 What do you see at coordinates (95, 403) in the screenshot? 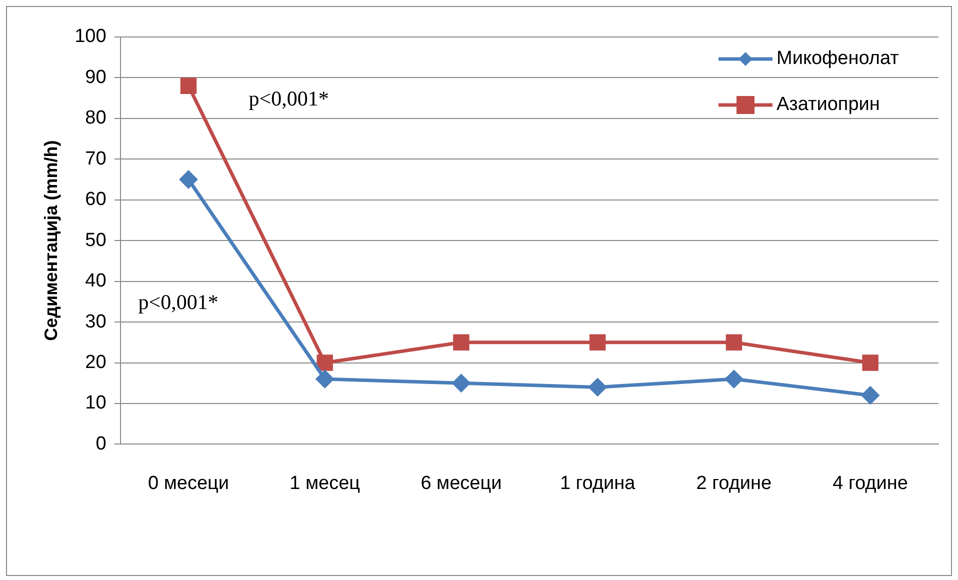
I see `y-tick-label: 10` at bounding box center [95, 403].